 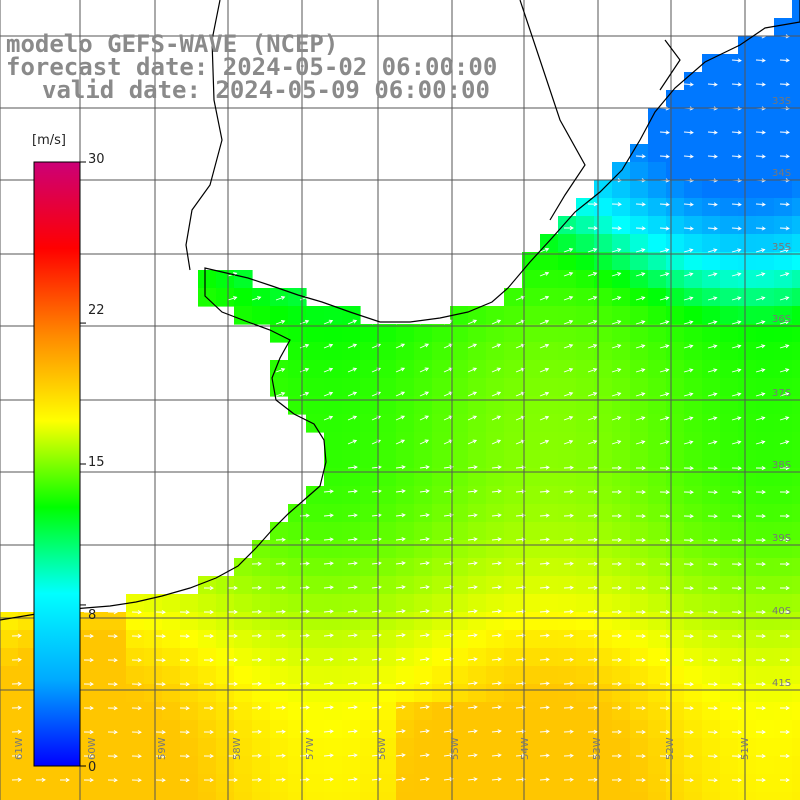 I want to click on model-title: modelo GEFS-WAVE (NCEP), so click(x=172, y=44).